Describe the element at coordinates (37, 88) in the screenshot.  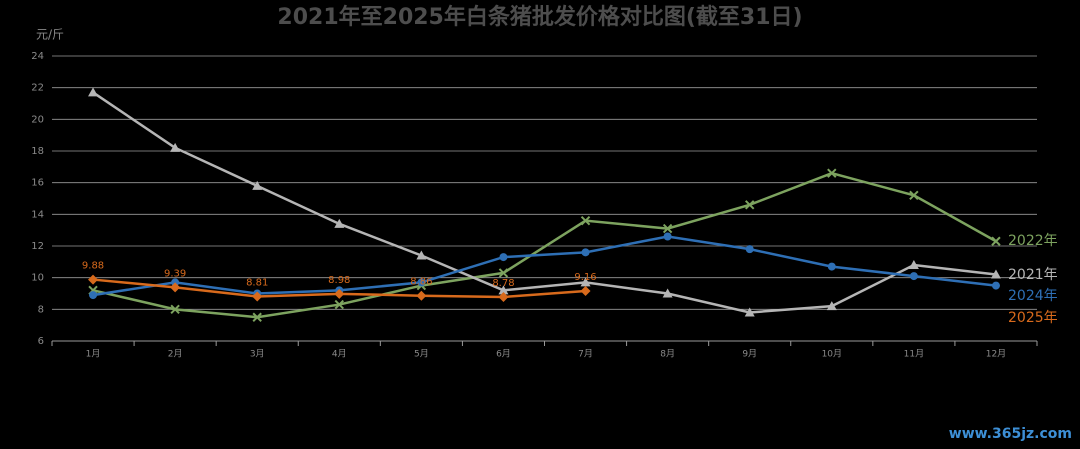
I see `y-tick-label: 22` at that location.